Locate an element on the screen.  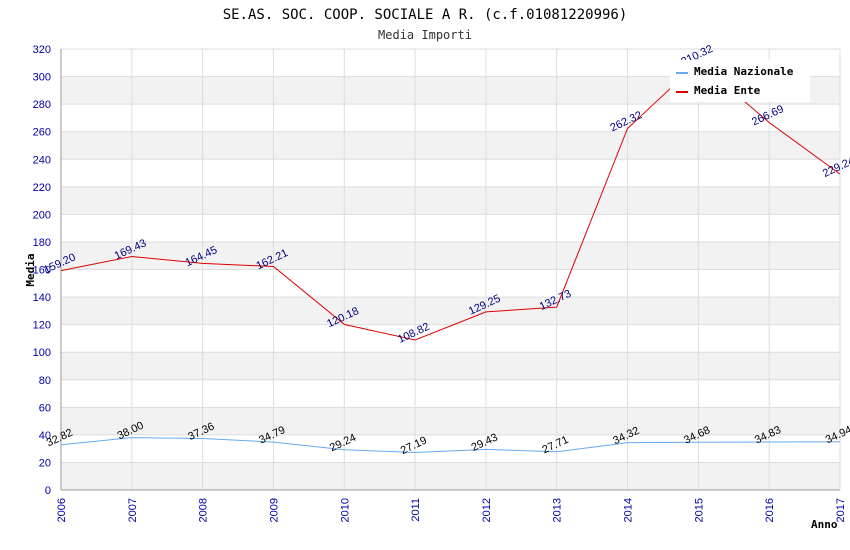
y-tick-label: 40 is located at coordinates (45, 436).